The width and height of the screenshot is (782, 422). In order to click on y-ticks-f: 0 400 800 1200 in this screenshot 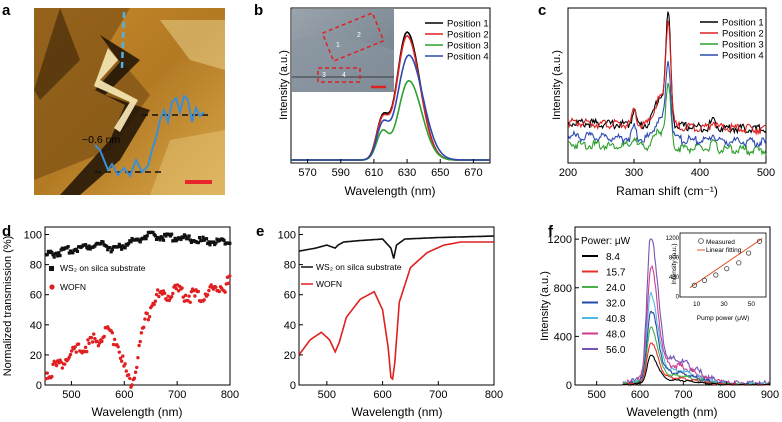, I will do `click(563, 313)`.